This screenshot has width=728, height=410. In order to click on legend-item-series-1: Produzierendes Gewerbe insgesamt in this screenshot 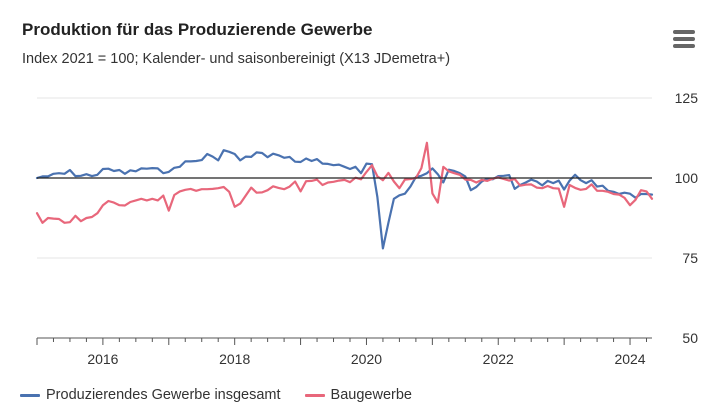, I will do `click(150, 395)`.